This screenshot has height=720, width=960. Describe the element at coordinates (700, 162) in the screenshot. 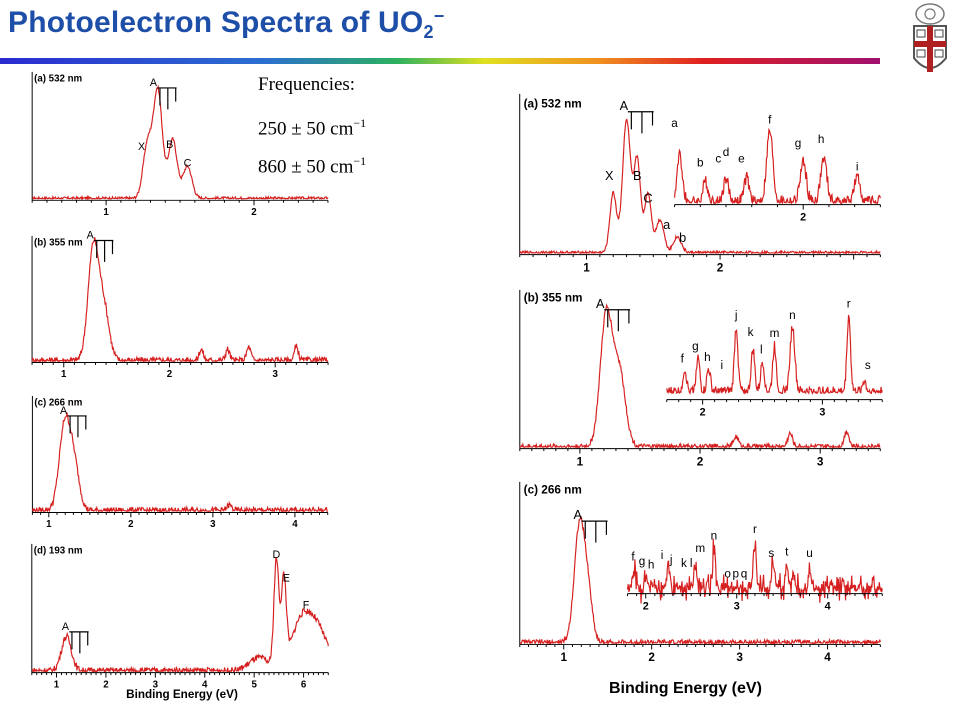

I see `right-a-inset-peak-label: b` at that location.